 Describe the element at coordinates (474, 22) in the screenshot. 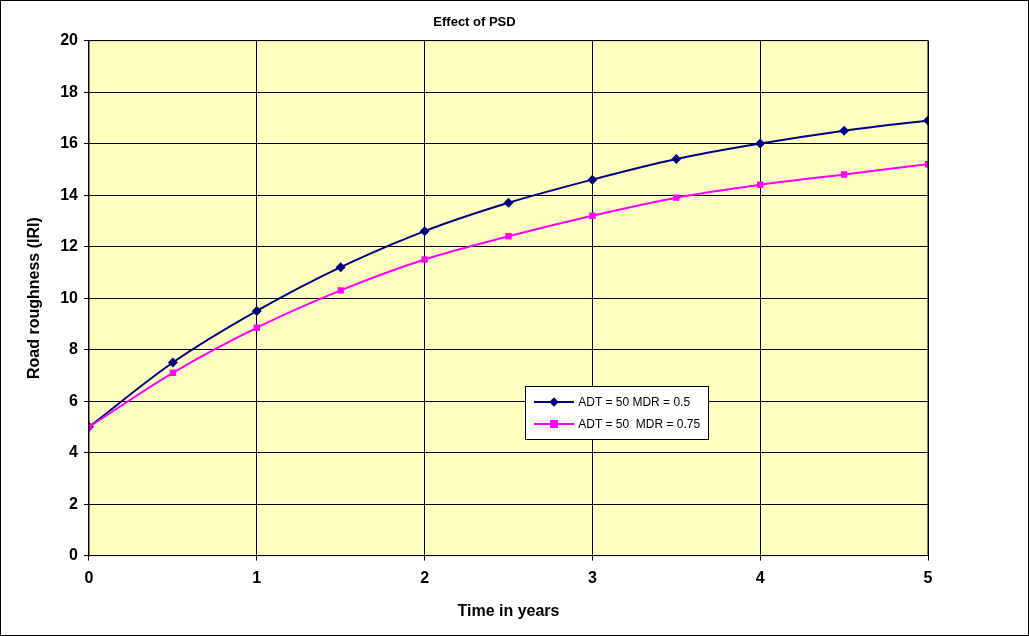

I see `chart-title: Effect of PSD` at that location.